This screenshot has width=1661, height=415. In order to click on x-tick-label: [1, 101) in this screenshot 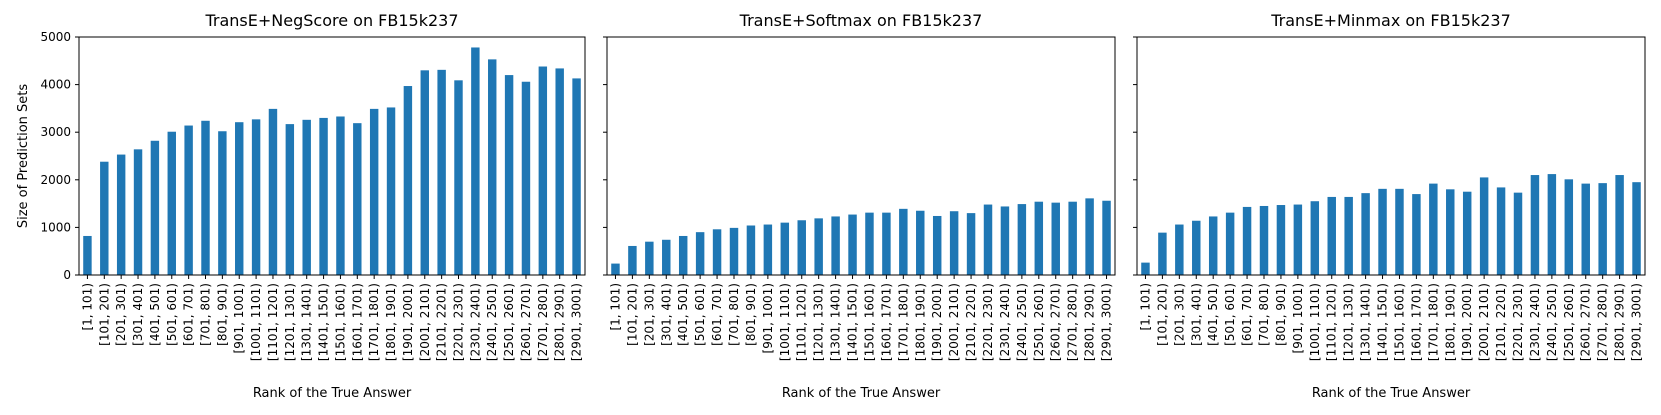, I will do `click(87, 307)`.